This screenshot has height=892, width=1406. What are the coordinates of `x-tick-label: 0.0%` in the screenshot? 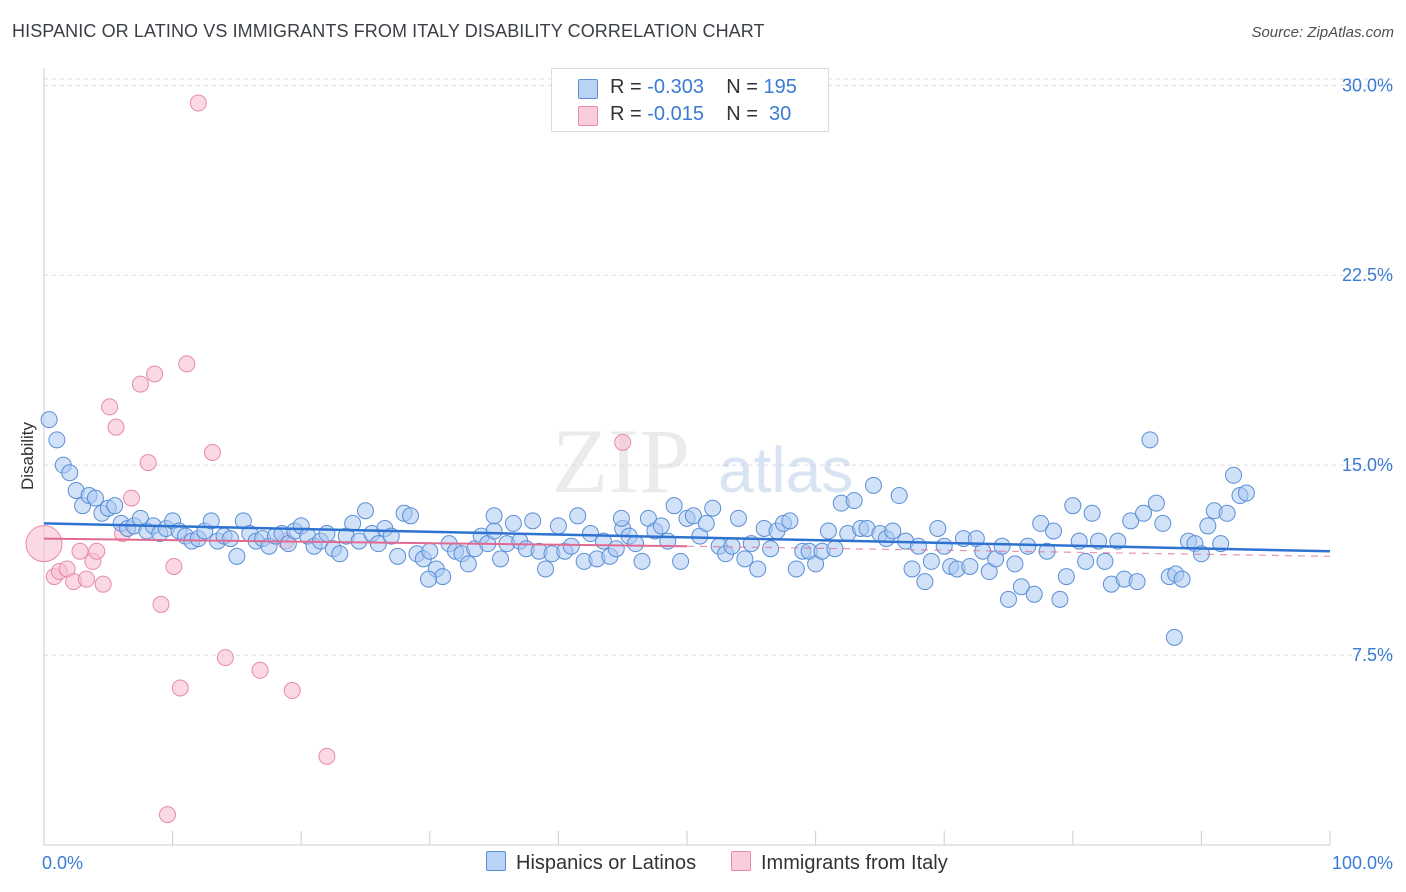 It's located at (62, 863).